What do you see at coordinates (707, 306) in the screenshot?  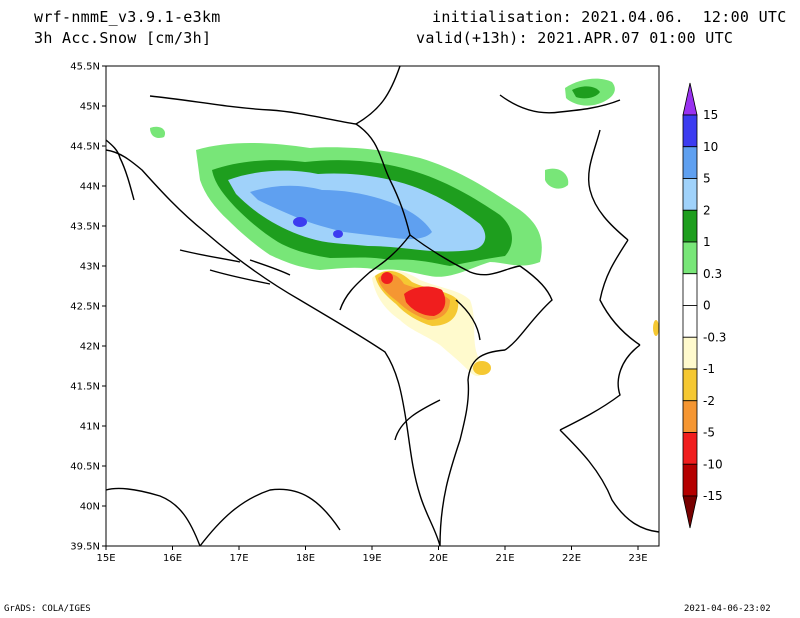 I see `colorbar-label: 0` at bounding box center [707, 306].